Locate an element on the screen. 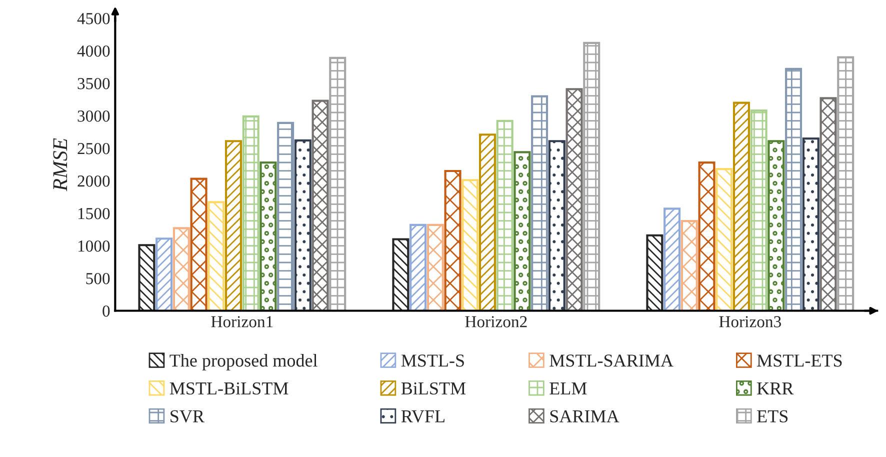 This screenshot has height=457, width=886. legend-label: The proposed model is located at coordinates (244, 362).